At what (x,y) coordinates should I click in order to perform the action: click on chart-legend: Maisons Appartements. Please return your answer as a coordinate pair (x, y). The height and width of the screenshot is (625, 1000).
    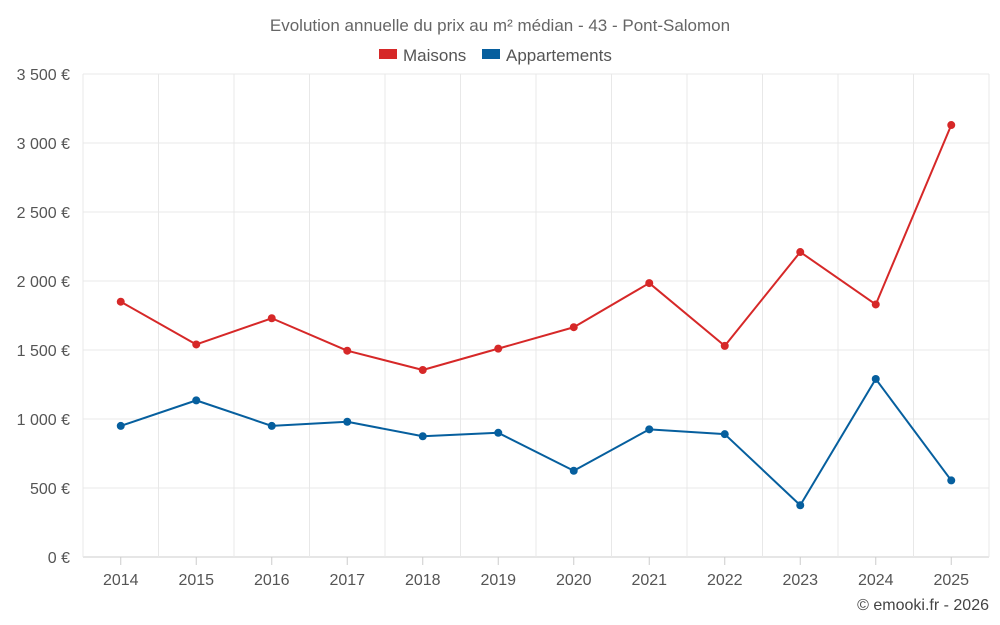
    Looking at the image, I should click on (495, 55).